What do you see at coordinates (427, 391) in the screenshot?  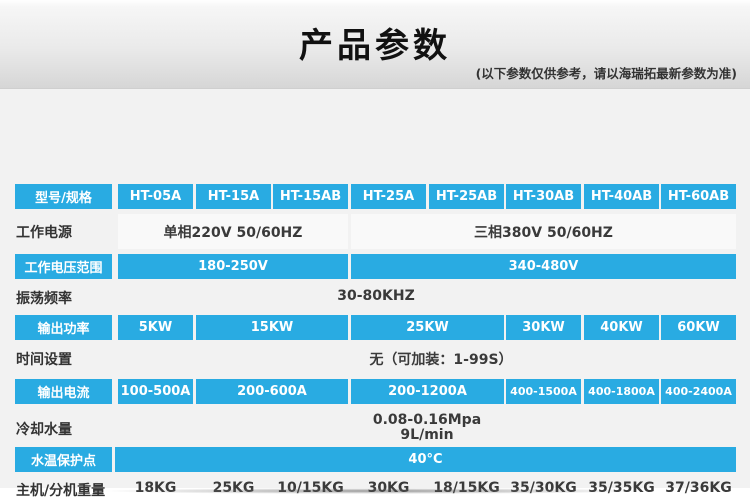 I see `output-current-cell: 200-1200A` at bounding box center [427, 391].